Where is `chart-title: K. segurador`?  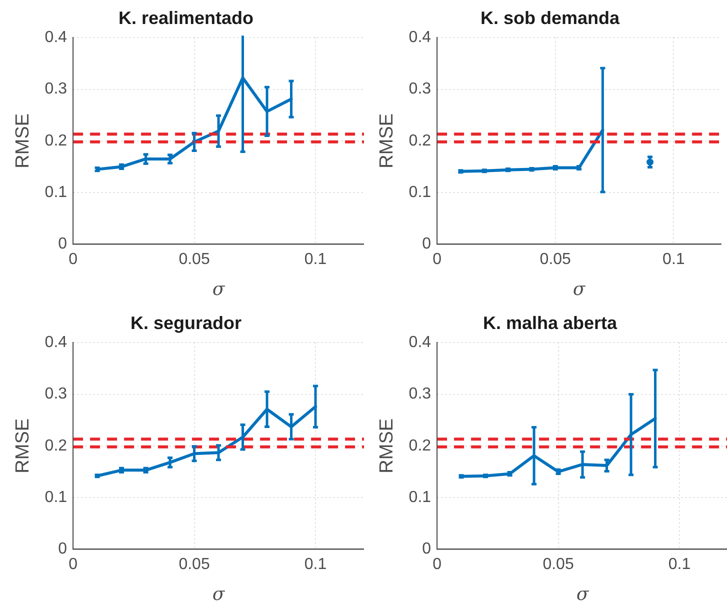 chart-title: K. segurador is located at coordinates (186, 322).